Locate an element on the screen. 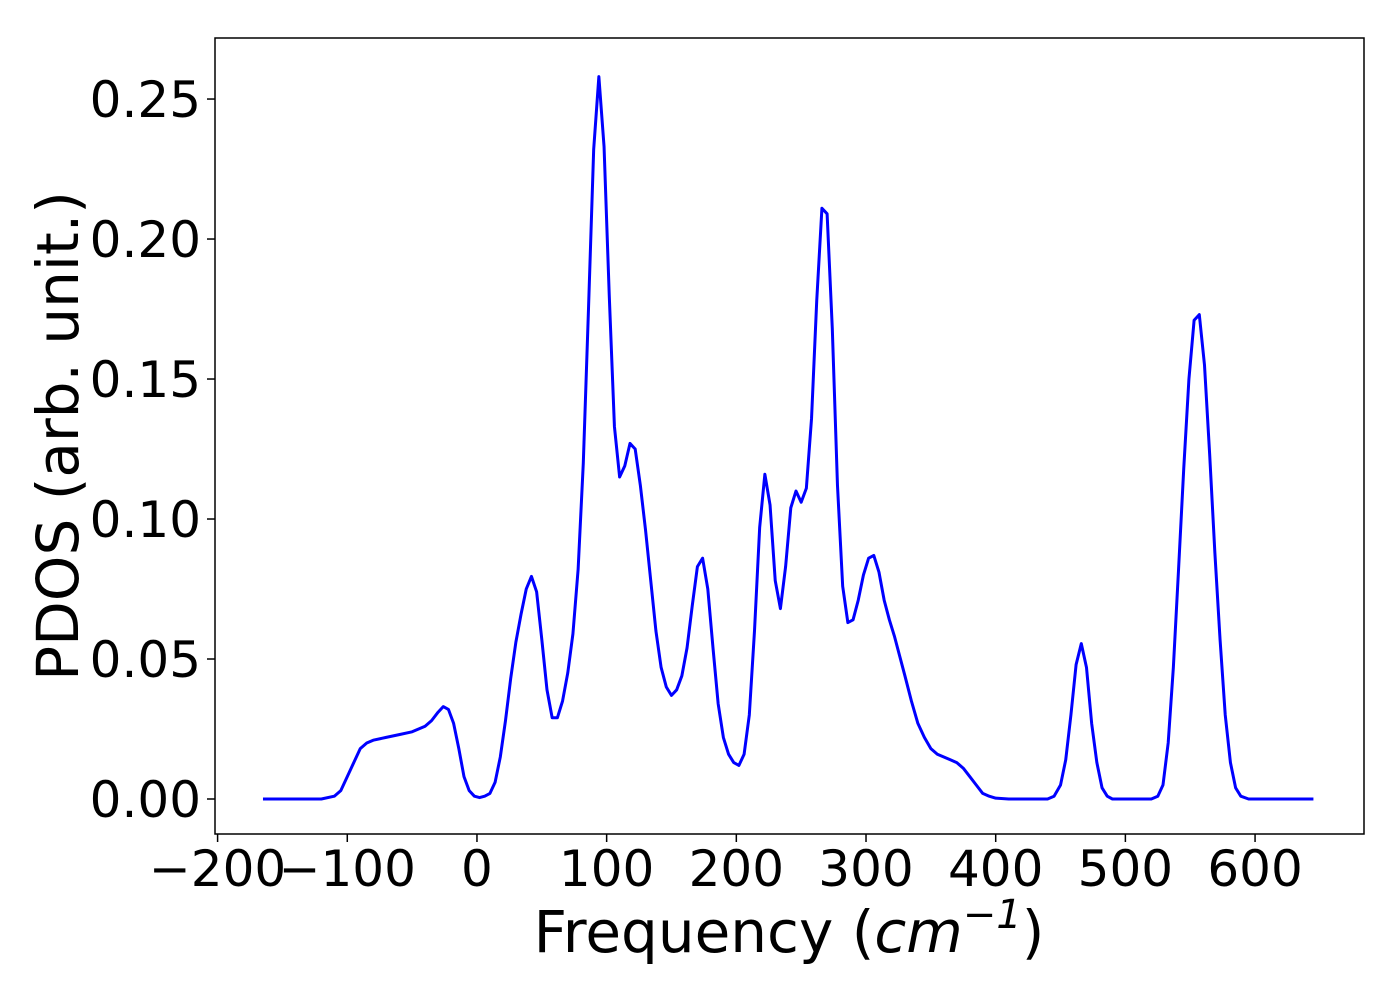 The height and width of the screenshot is (1000, 1400). y-tick-label: 0.00 is located at coordinates (145, 800).